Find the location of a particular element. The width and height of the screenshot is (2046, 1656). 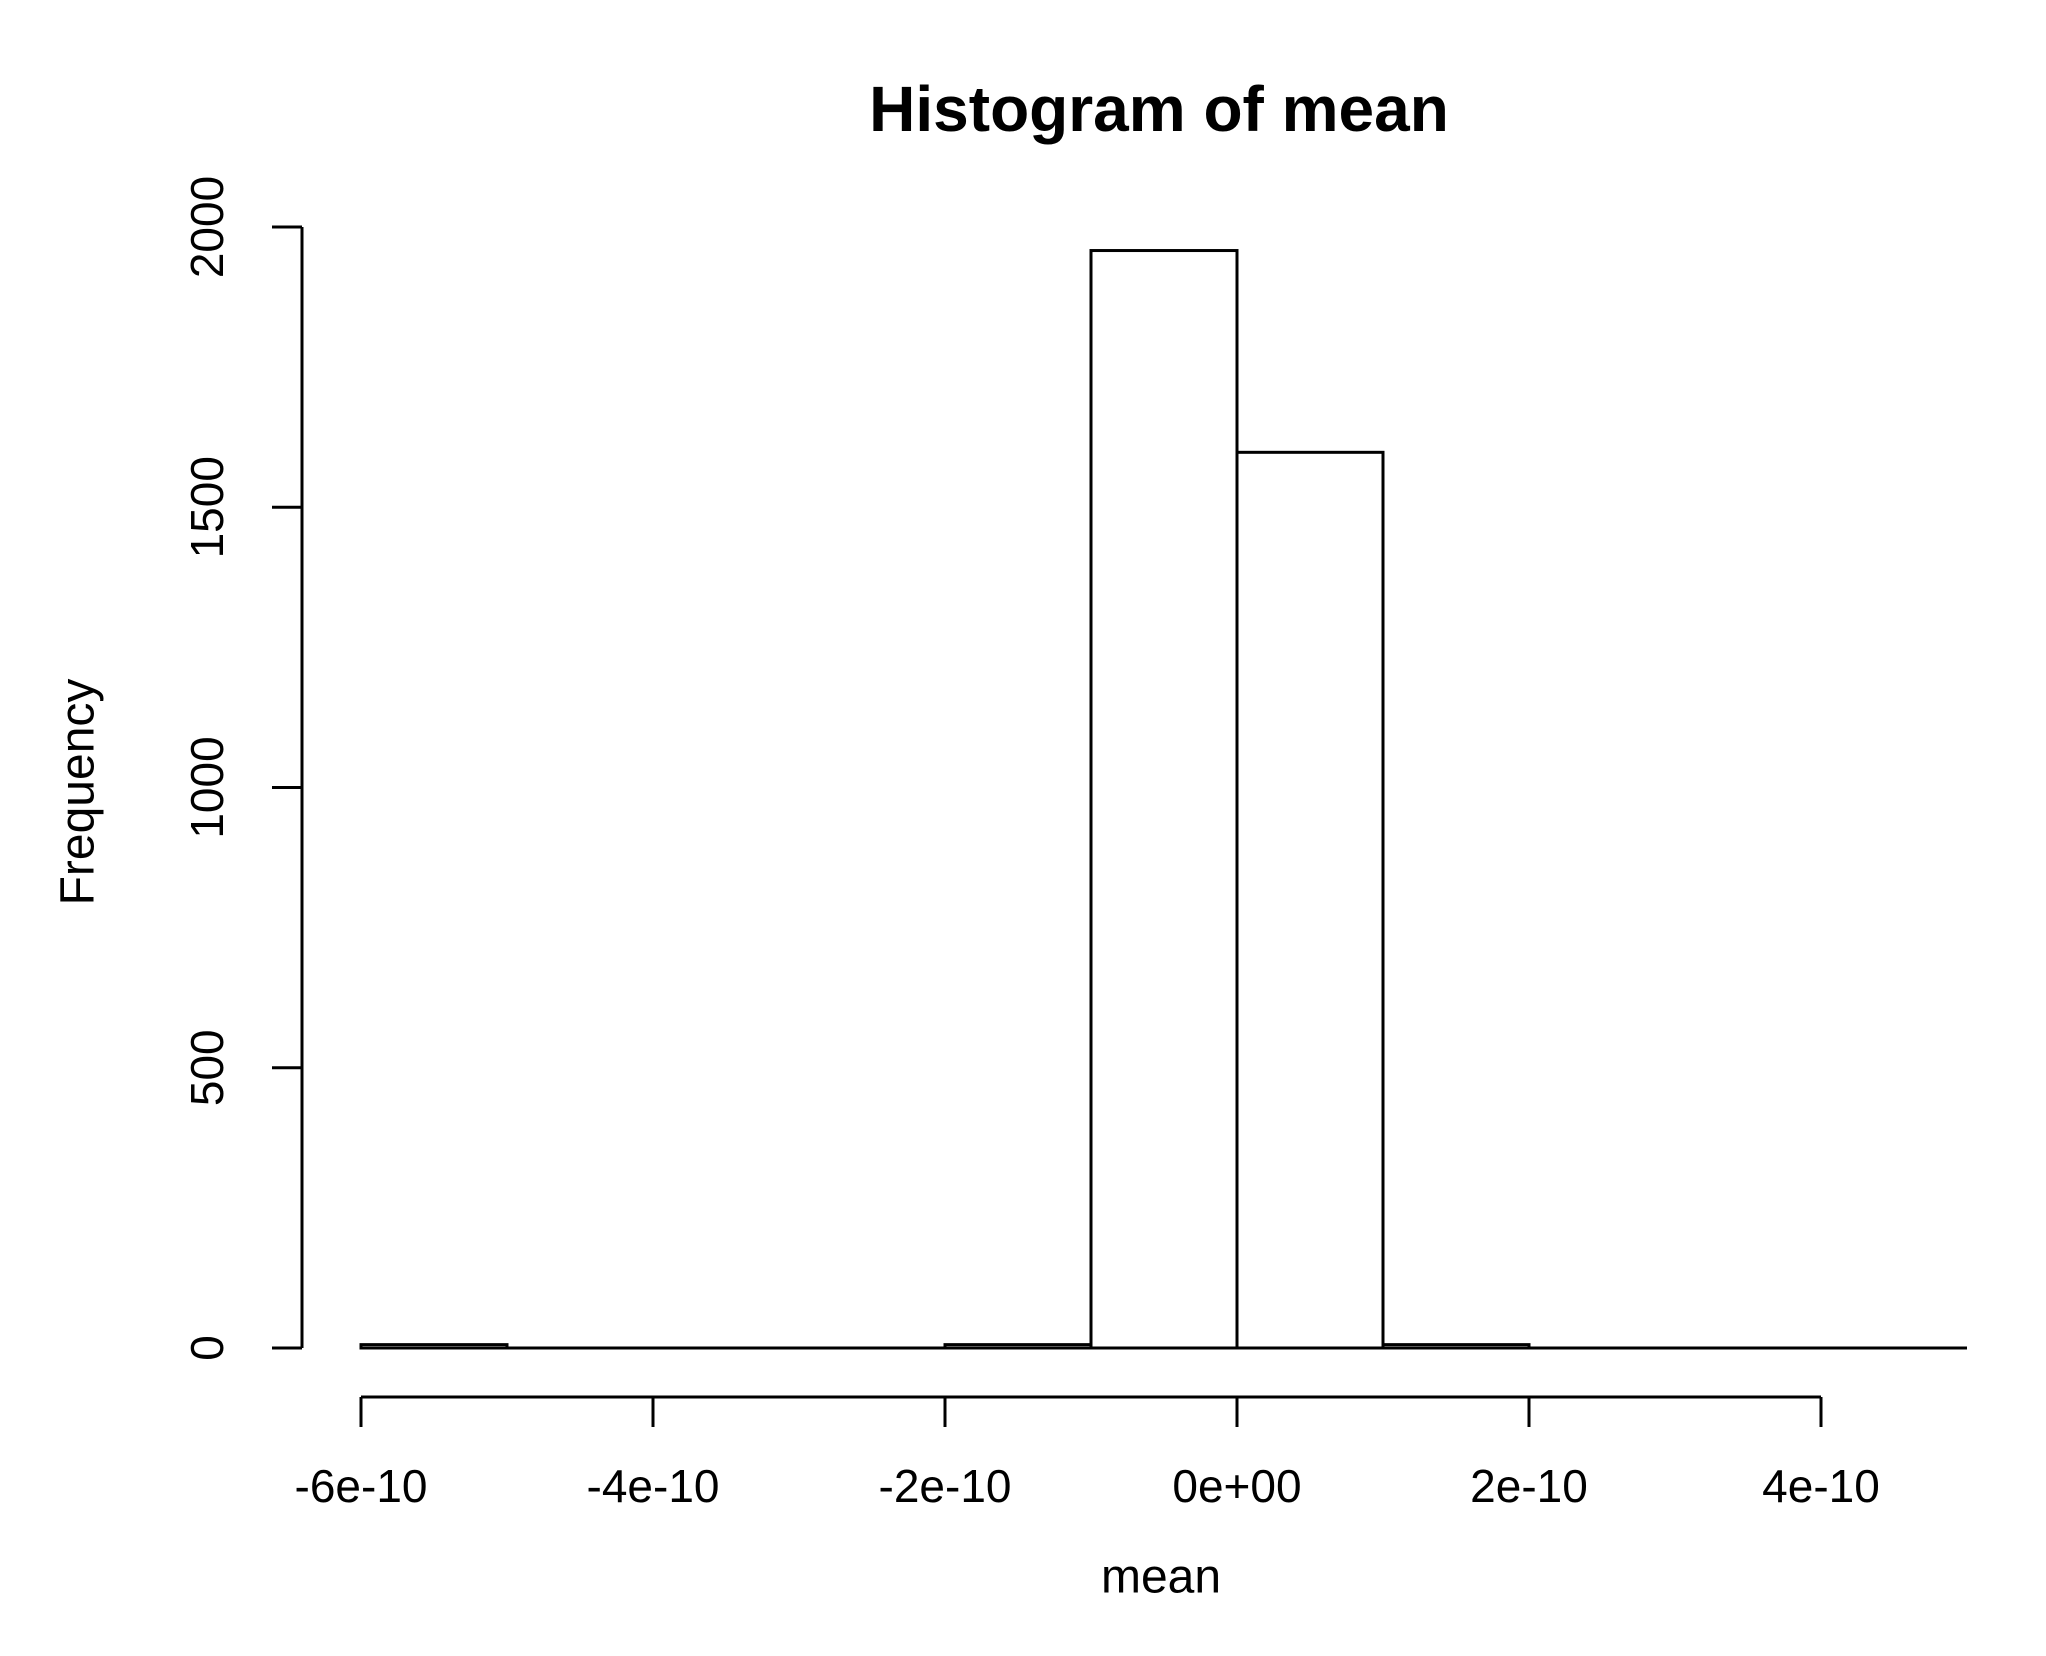

y-tick-label: 0 is located at coordinates (207, 1348).